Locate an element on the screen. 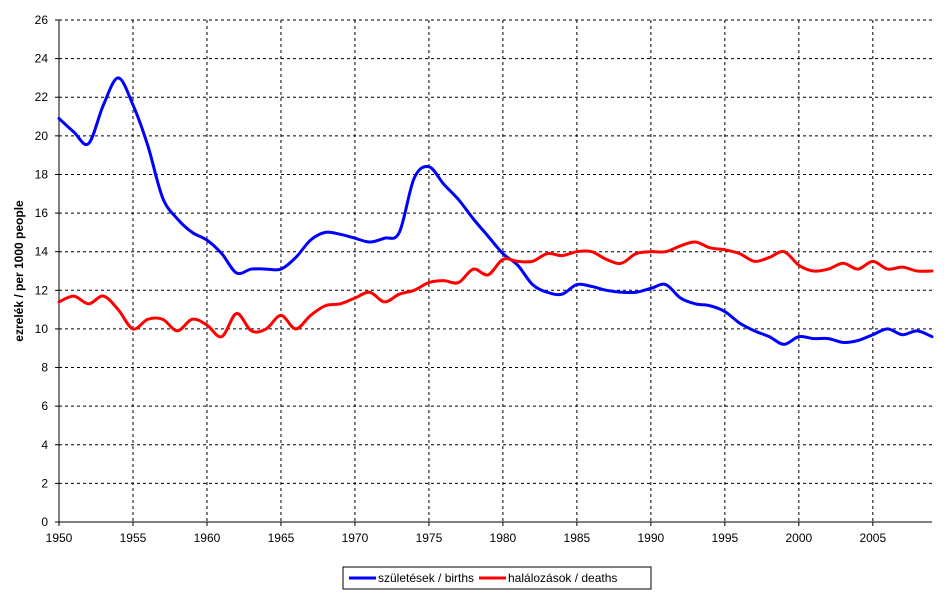 The image size is (944, 596). y-tick-label: 8 is located at coordinates (44, 368).